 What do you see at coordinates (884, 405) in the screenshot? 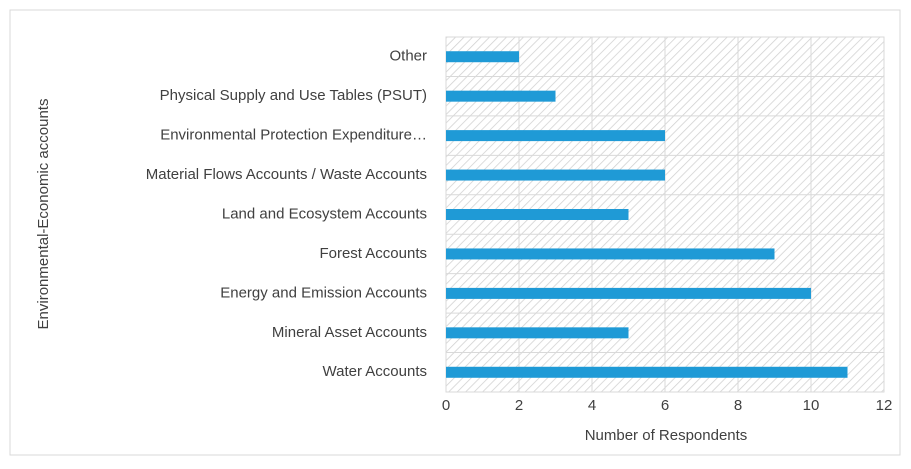
I see `x-tick-label: 12` at bounding box center [884, 405].